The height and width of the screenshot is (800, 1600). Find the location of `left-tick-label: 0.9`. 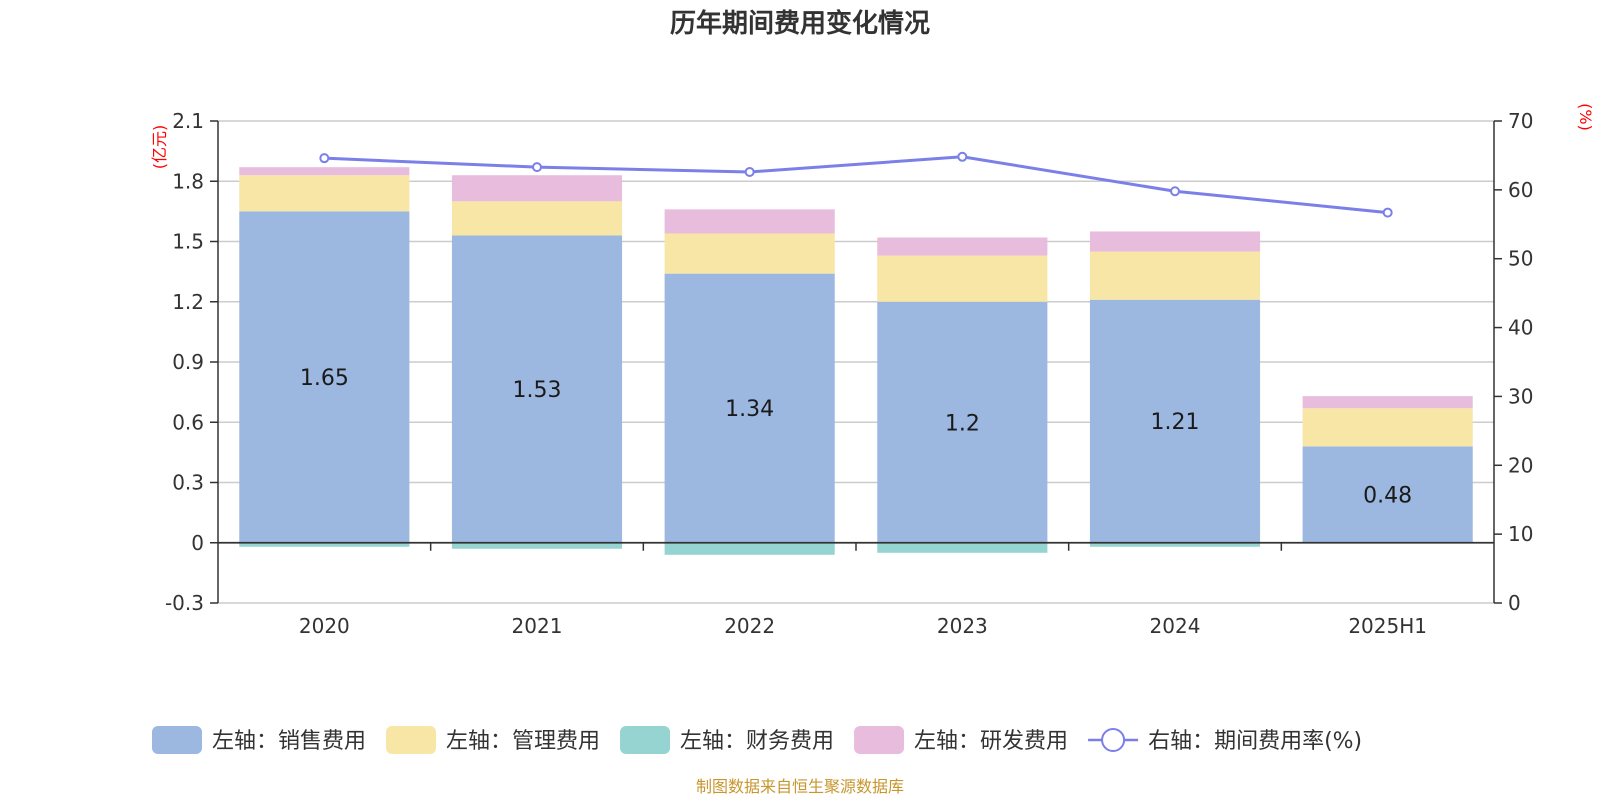

left-tick-label: 0.9 is located at coordinates (188, 362).